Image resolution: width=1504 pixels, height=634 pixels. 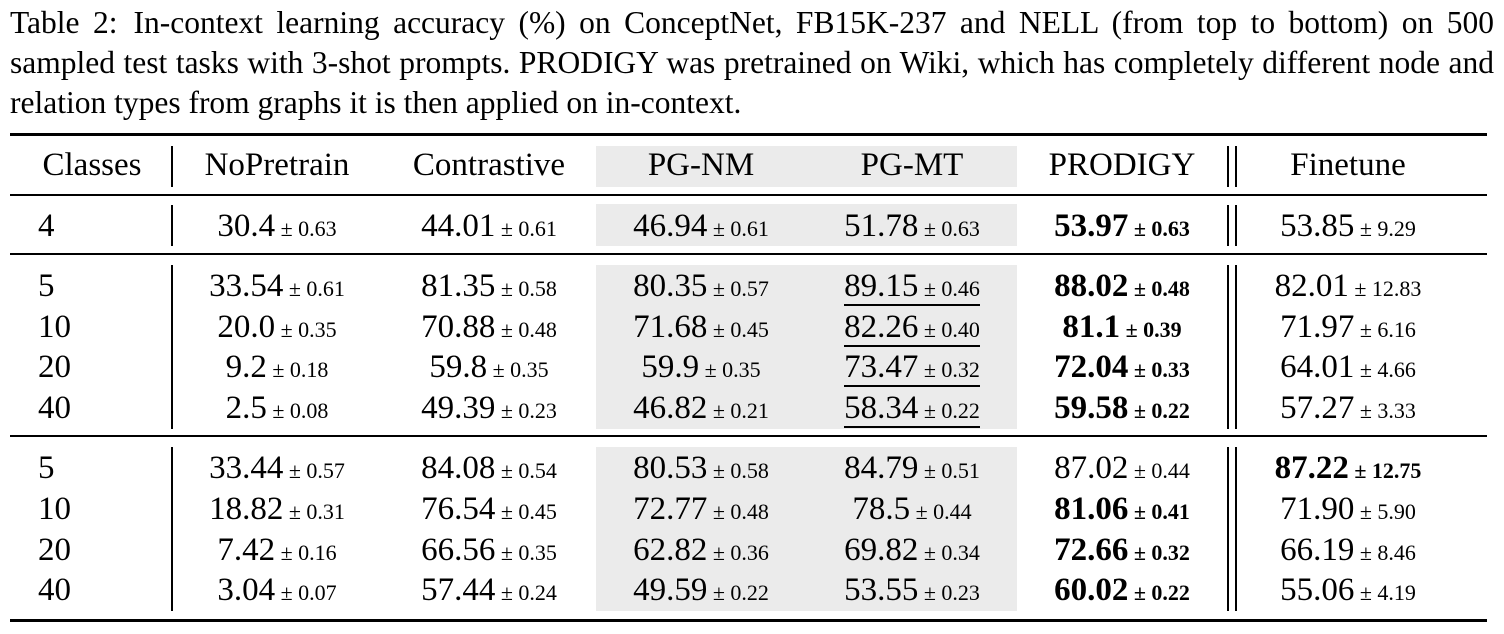 What do you see at coordinates (172, 529) in the screenshot?
I see `classes-separator` at bounding box center [172, 529].